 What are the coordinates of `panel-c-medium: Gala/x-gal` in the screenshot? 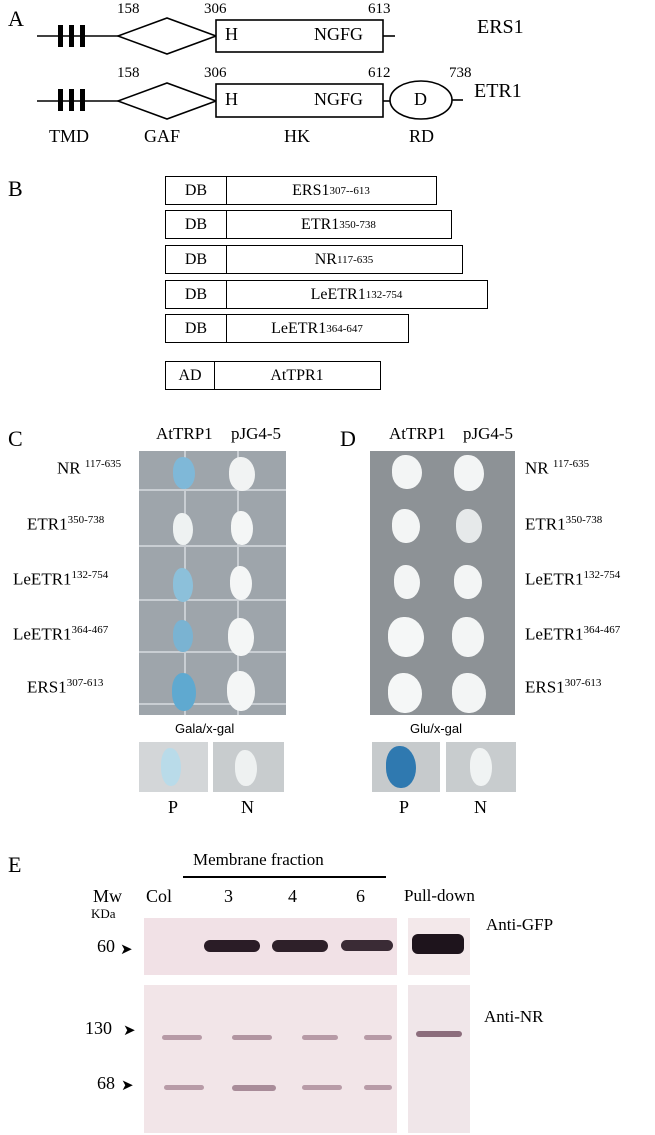 It's located at (205, 728).